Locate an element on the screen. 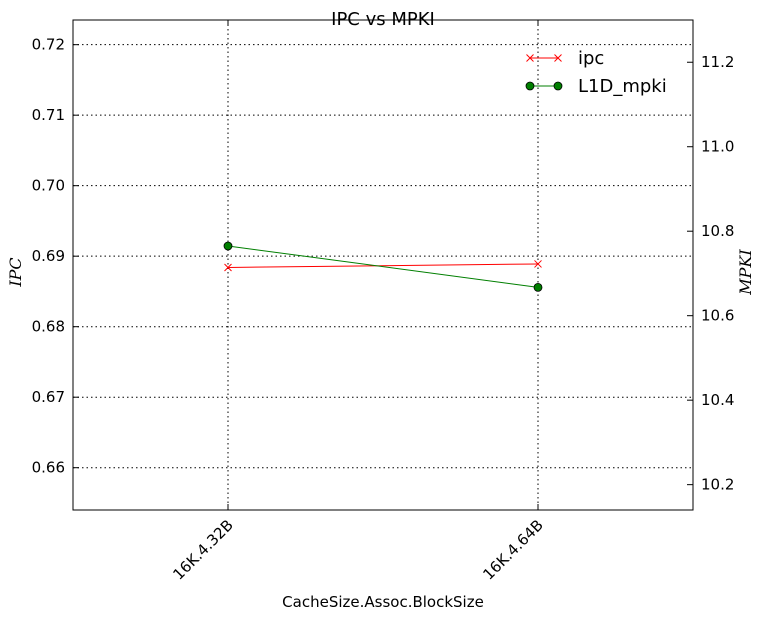 This screenshot has width=766, height=618. series-line-L1D_mpki is located at coordinates (383, 266).